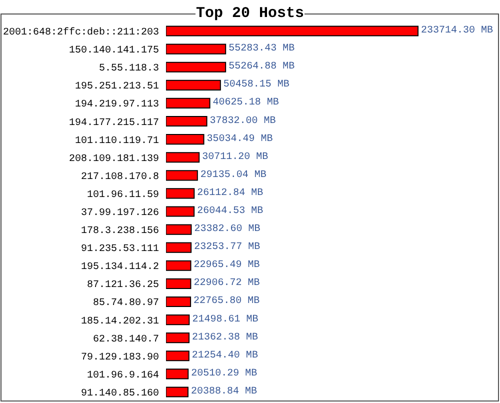  Describe the element at coordinates (261, 49) in the screenshot. I see `data-label: 55283.43 MB` at that location.